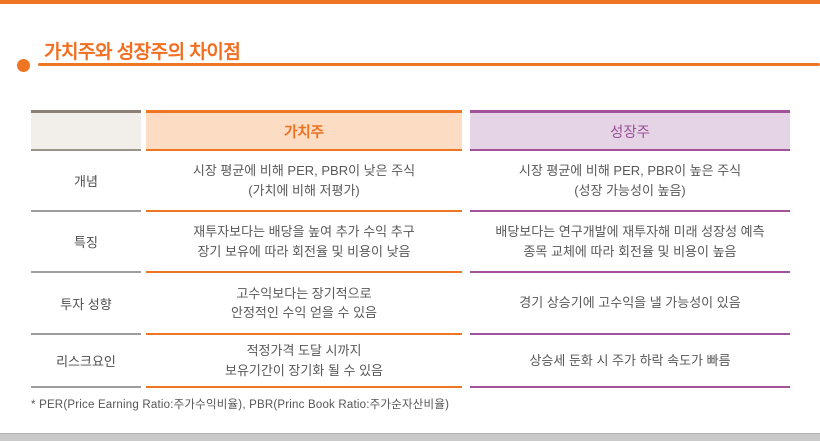 This screenshot has width=820, height=441. I want to click on growth-stock-concept-cell: 시장 평균에 비해 PER, PBR이 높은 주식 (성장 가능성이 높음), so click(630, 181).